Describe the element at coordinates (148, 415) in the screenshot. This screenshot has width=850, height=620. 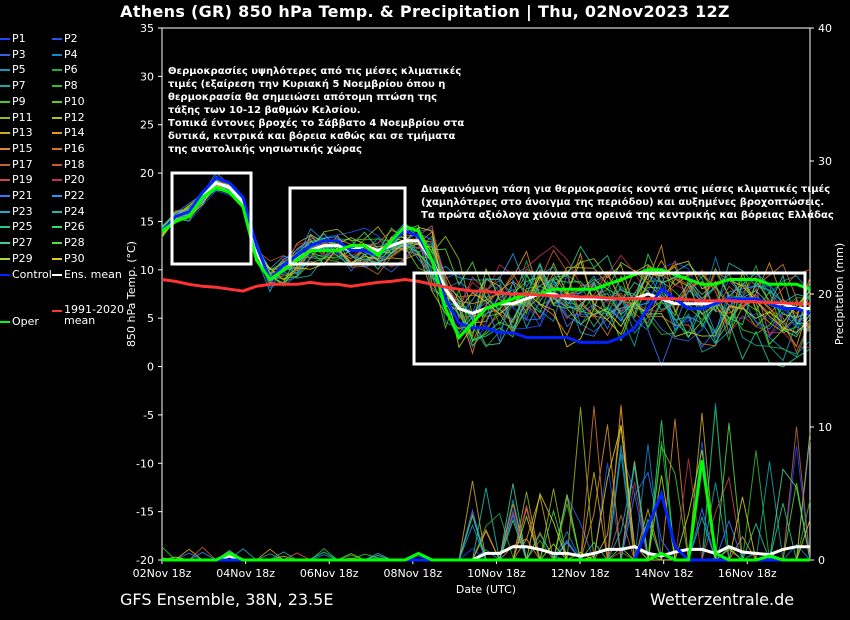
I see `y-tick-label: -5` at that location.